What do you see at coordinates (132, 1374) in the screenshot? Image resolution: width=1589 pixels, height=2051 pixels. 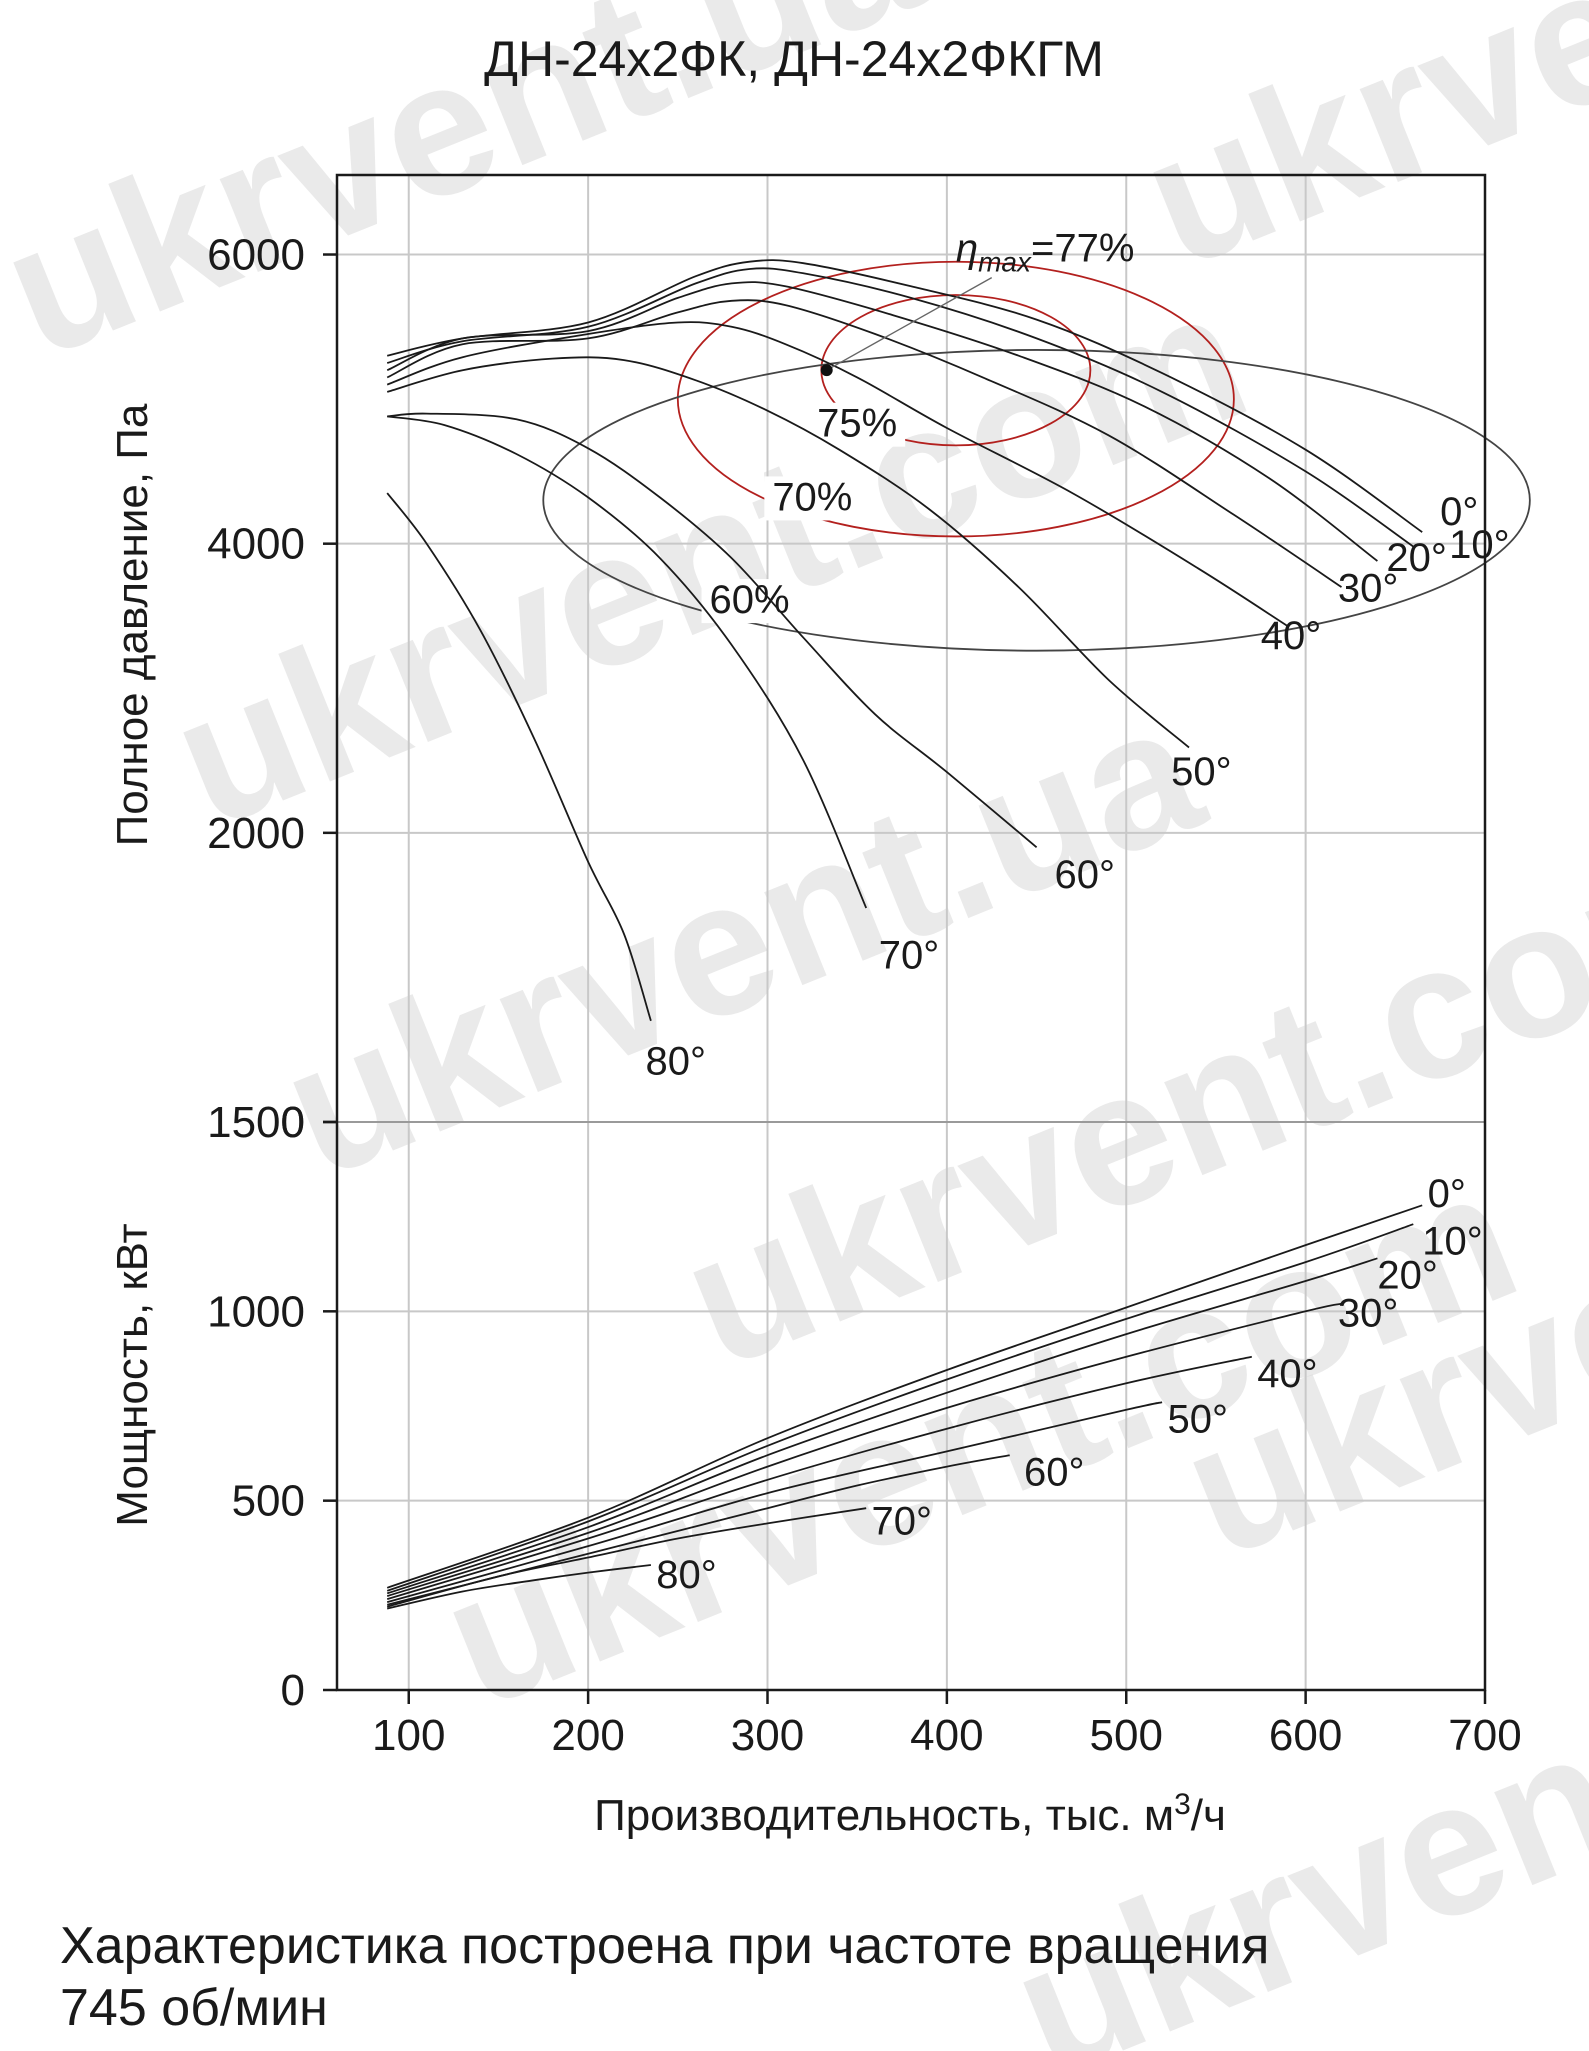 I see `power-axis-label: Мощность, кВт` at bounding box center [132, 1374].